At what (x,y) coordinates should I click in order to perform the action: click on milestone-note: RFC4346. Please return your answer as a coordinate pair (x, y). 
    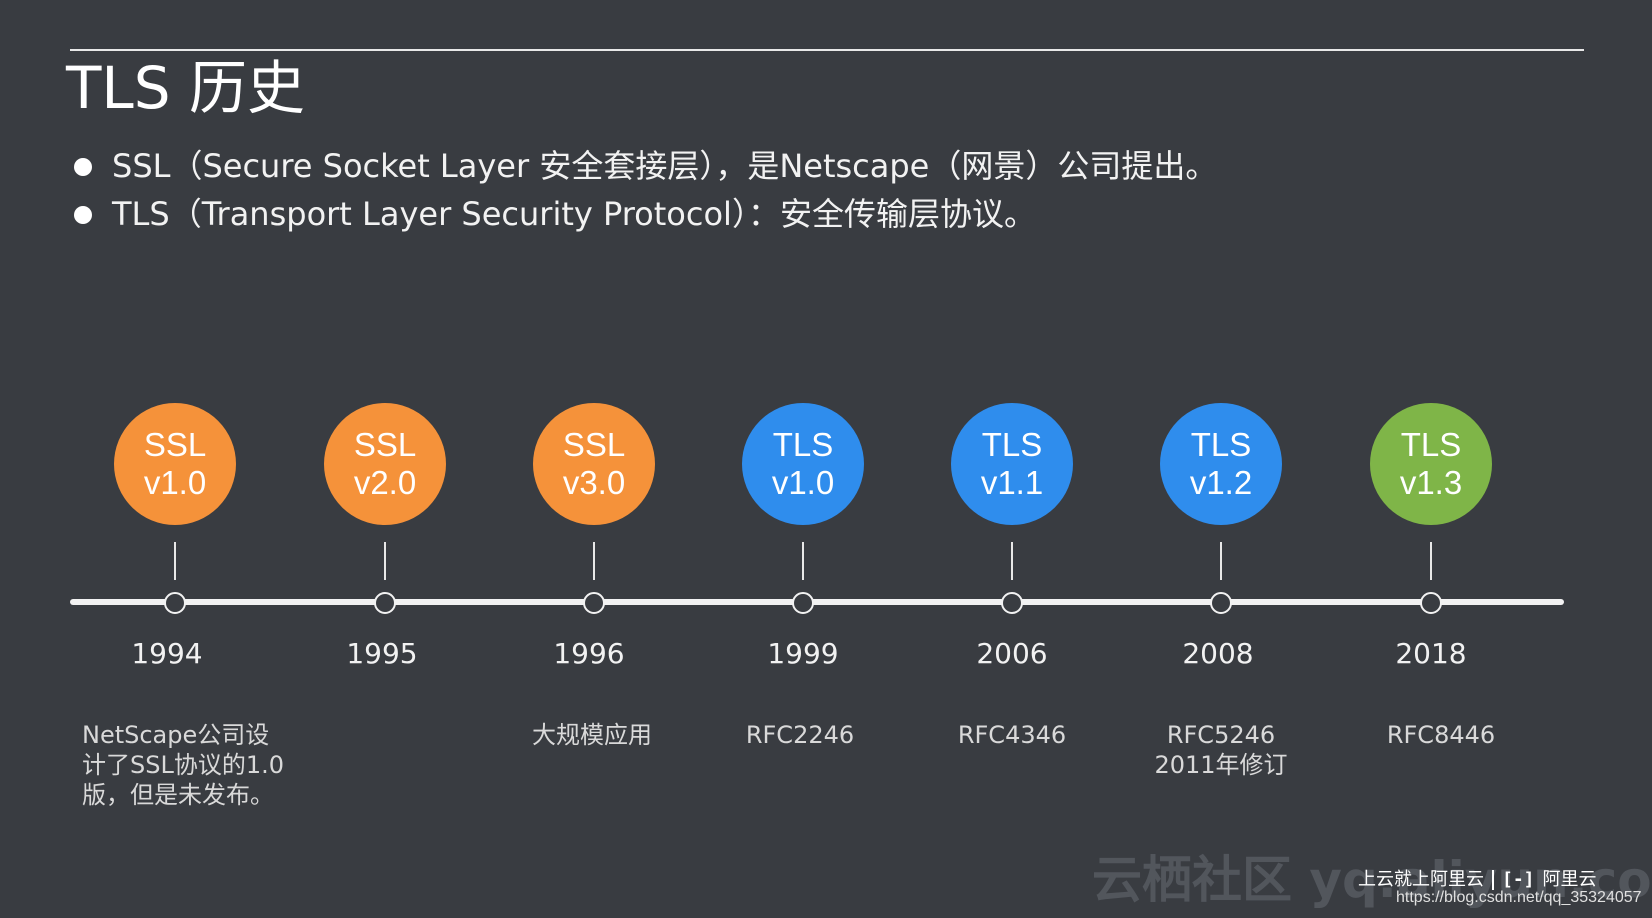
    Looking at the image, I should click on (1012, 735).